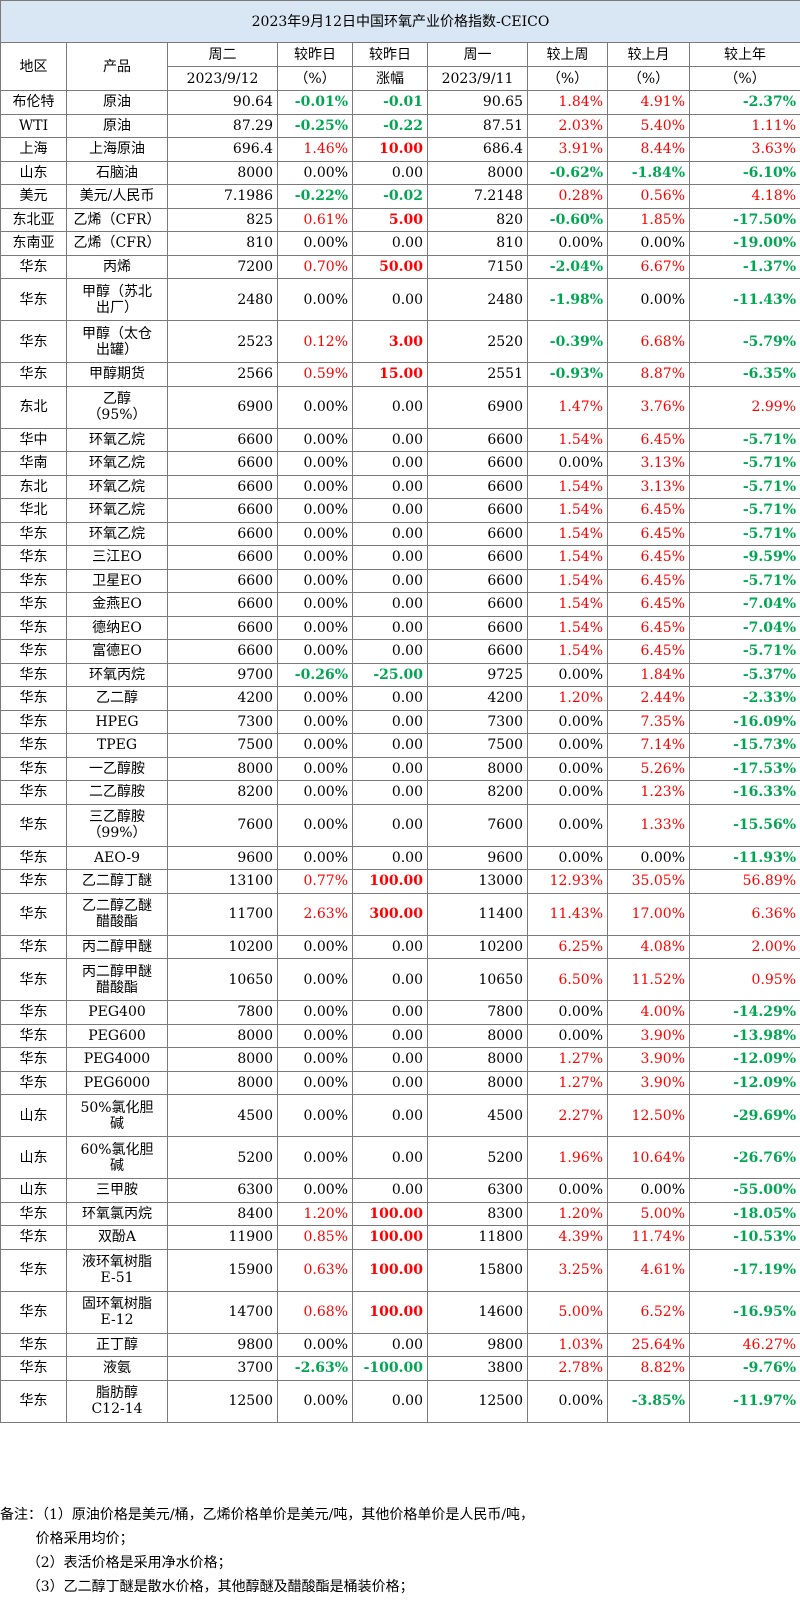 Image resolution: width=800 pixels, height=1609 pixels. Describe the element at coordinates (222, 1237) in the screenshot. I see `cell-today: 11900` at that location.